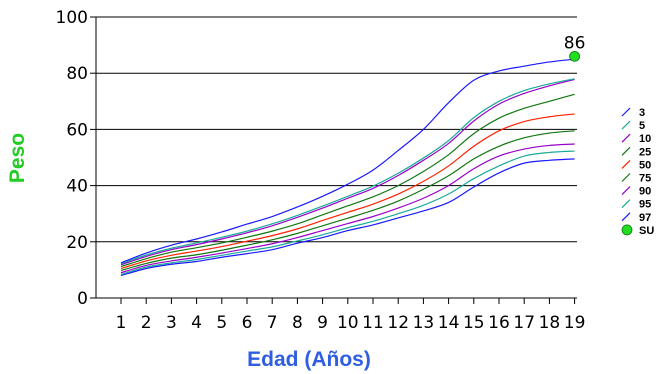 The width and height of the screenshot is (661, 374). What do you see at coordinates (642, 113) in the screenshot?
I see `legend-label: 3` at bounding box center [642, 113].